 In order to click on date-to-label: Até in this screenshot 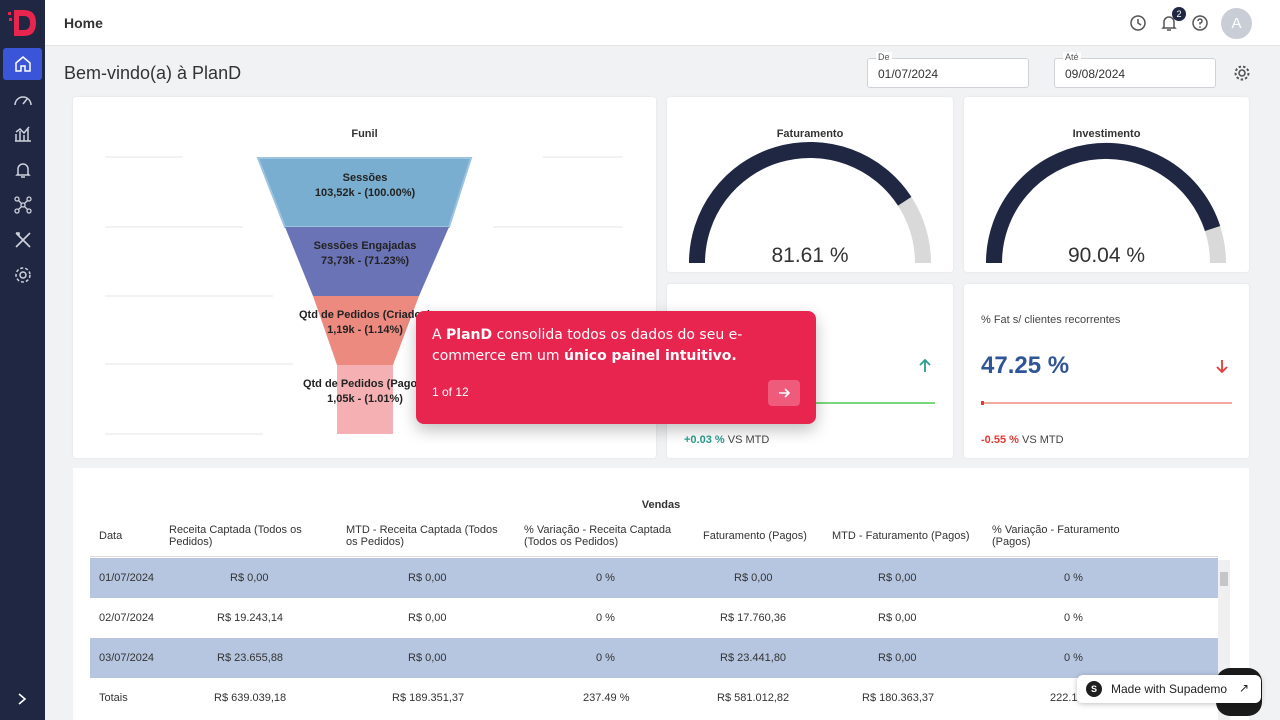, I will do `click(1072, 57)`.